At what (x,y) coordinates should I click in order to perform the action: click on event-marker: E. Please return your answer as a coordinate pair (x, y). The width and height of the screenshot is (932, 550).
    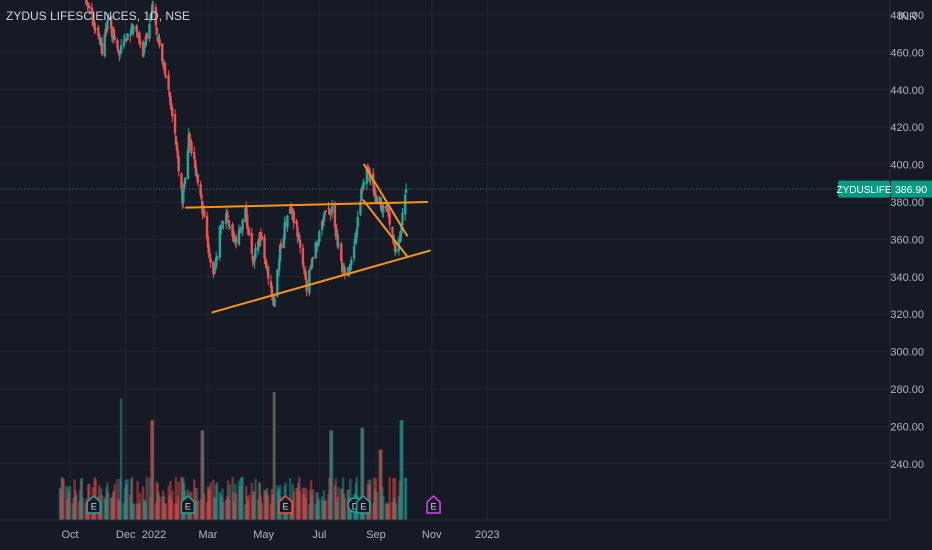
    Looking at the image, I should click on (285, 504).